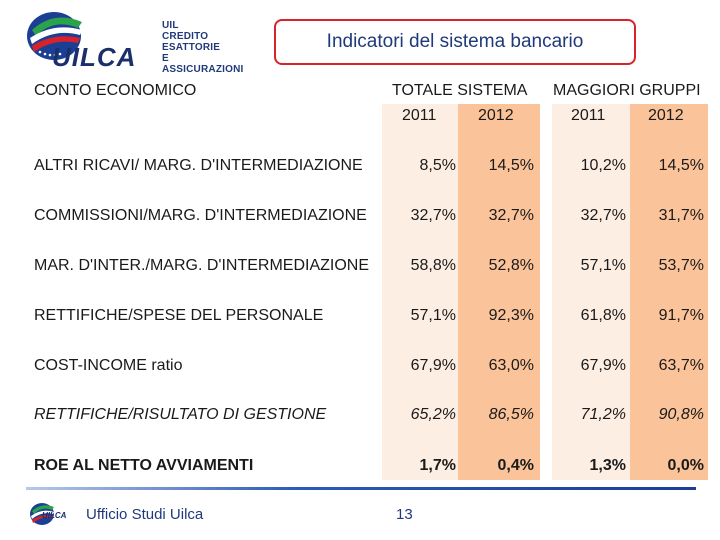 This screenshot has height=540, width=720. Describe the element at coordinates (603, 414) in the screenshot. I see `value-cell: 71,2%` at that location.